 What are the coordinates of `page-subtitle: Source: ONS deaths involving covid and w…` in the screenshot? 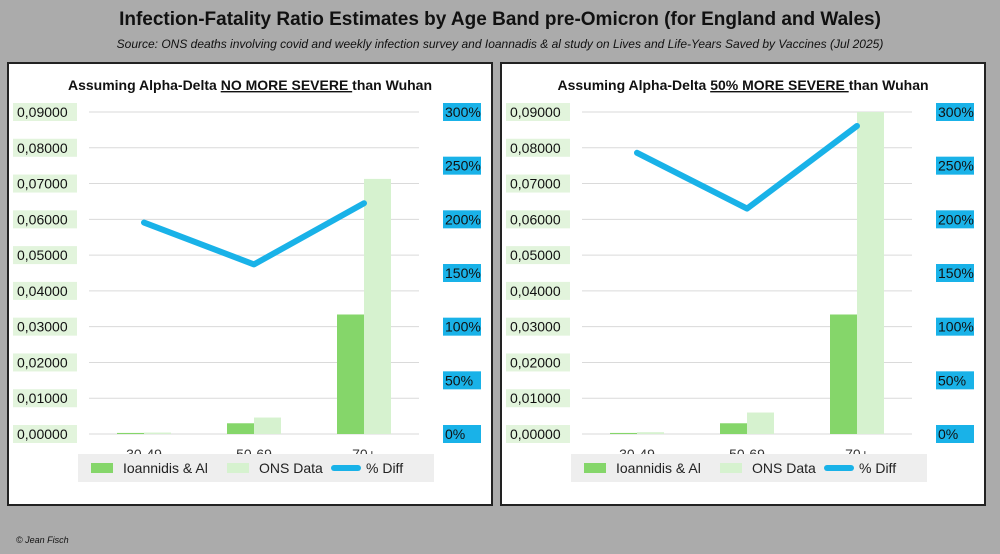 It's located at (500, 44).